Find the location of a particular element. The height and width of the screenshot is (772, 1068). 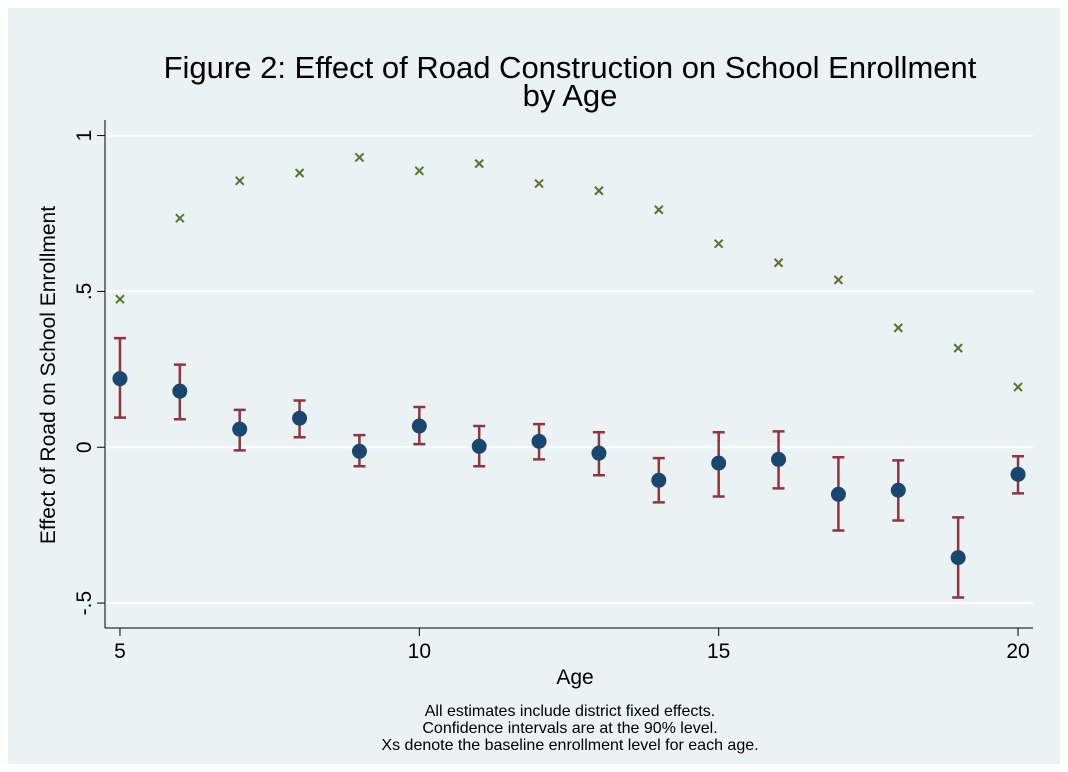

y-tick-label: .5 is located at coordinates (84, 292).